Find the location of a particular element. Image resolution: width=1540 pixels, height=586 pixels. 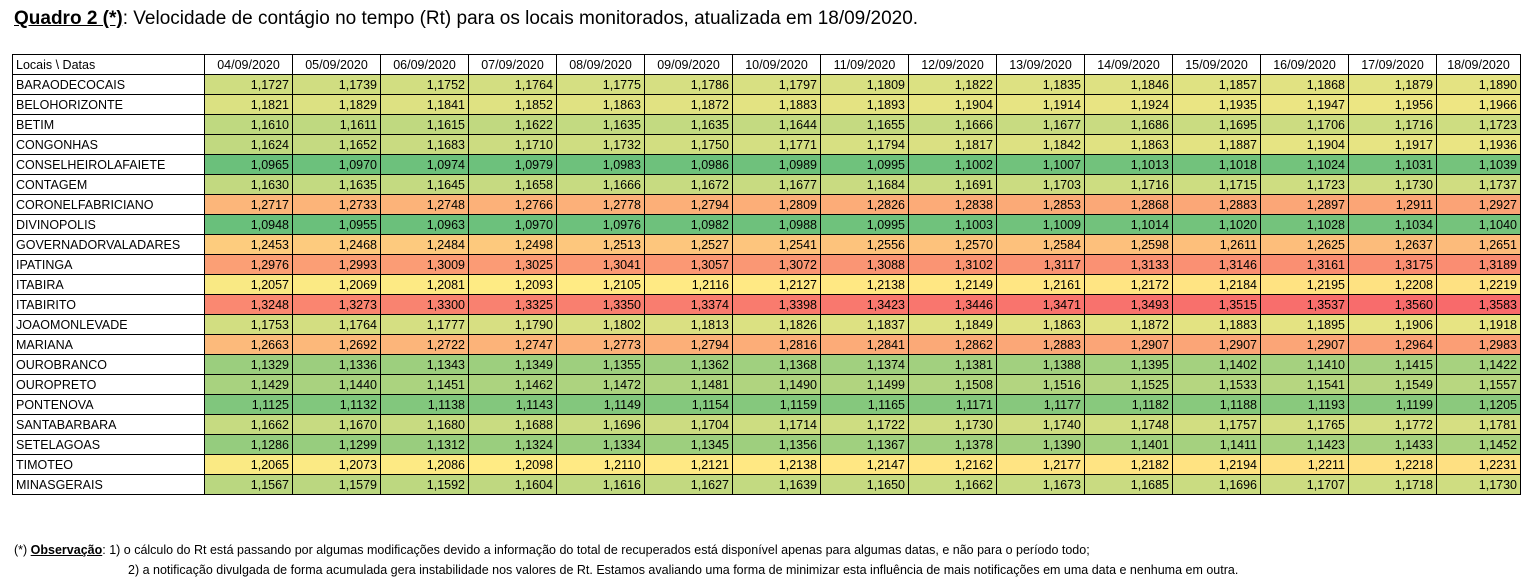

date-header: 12/09/2020 is located at coordinates (952, 64).